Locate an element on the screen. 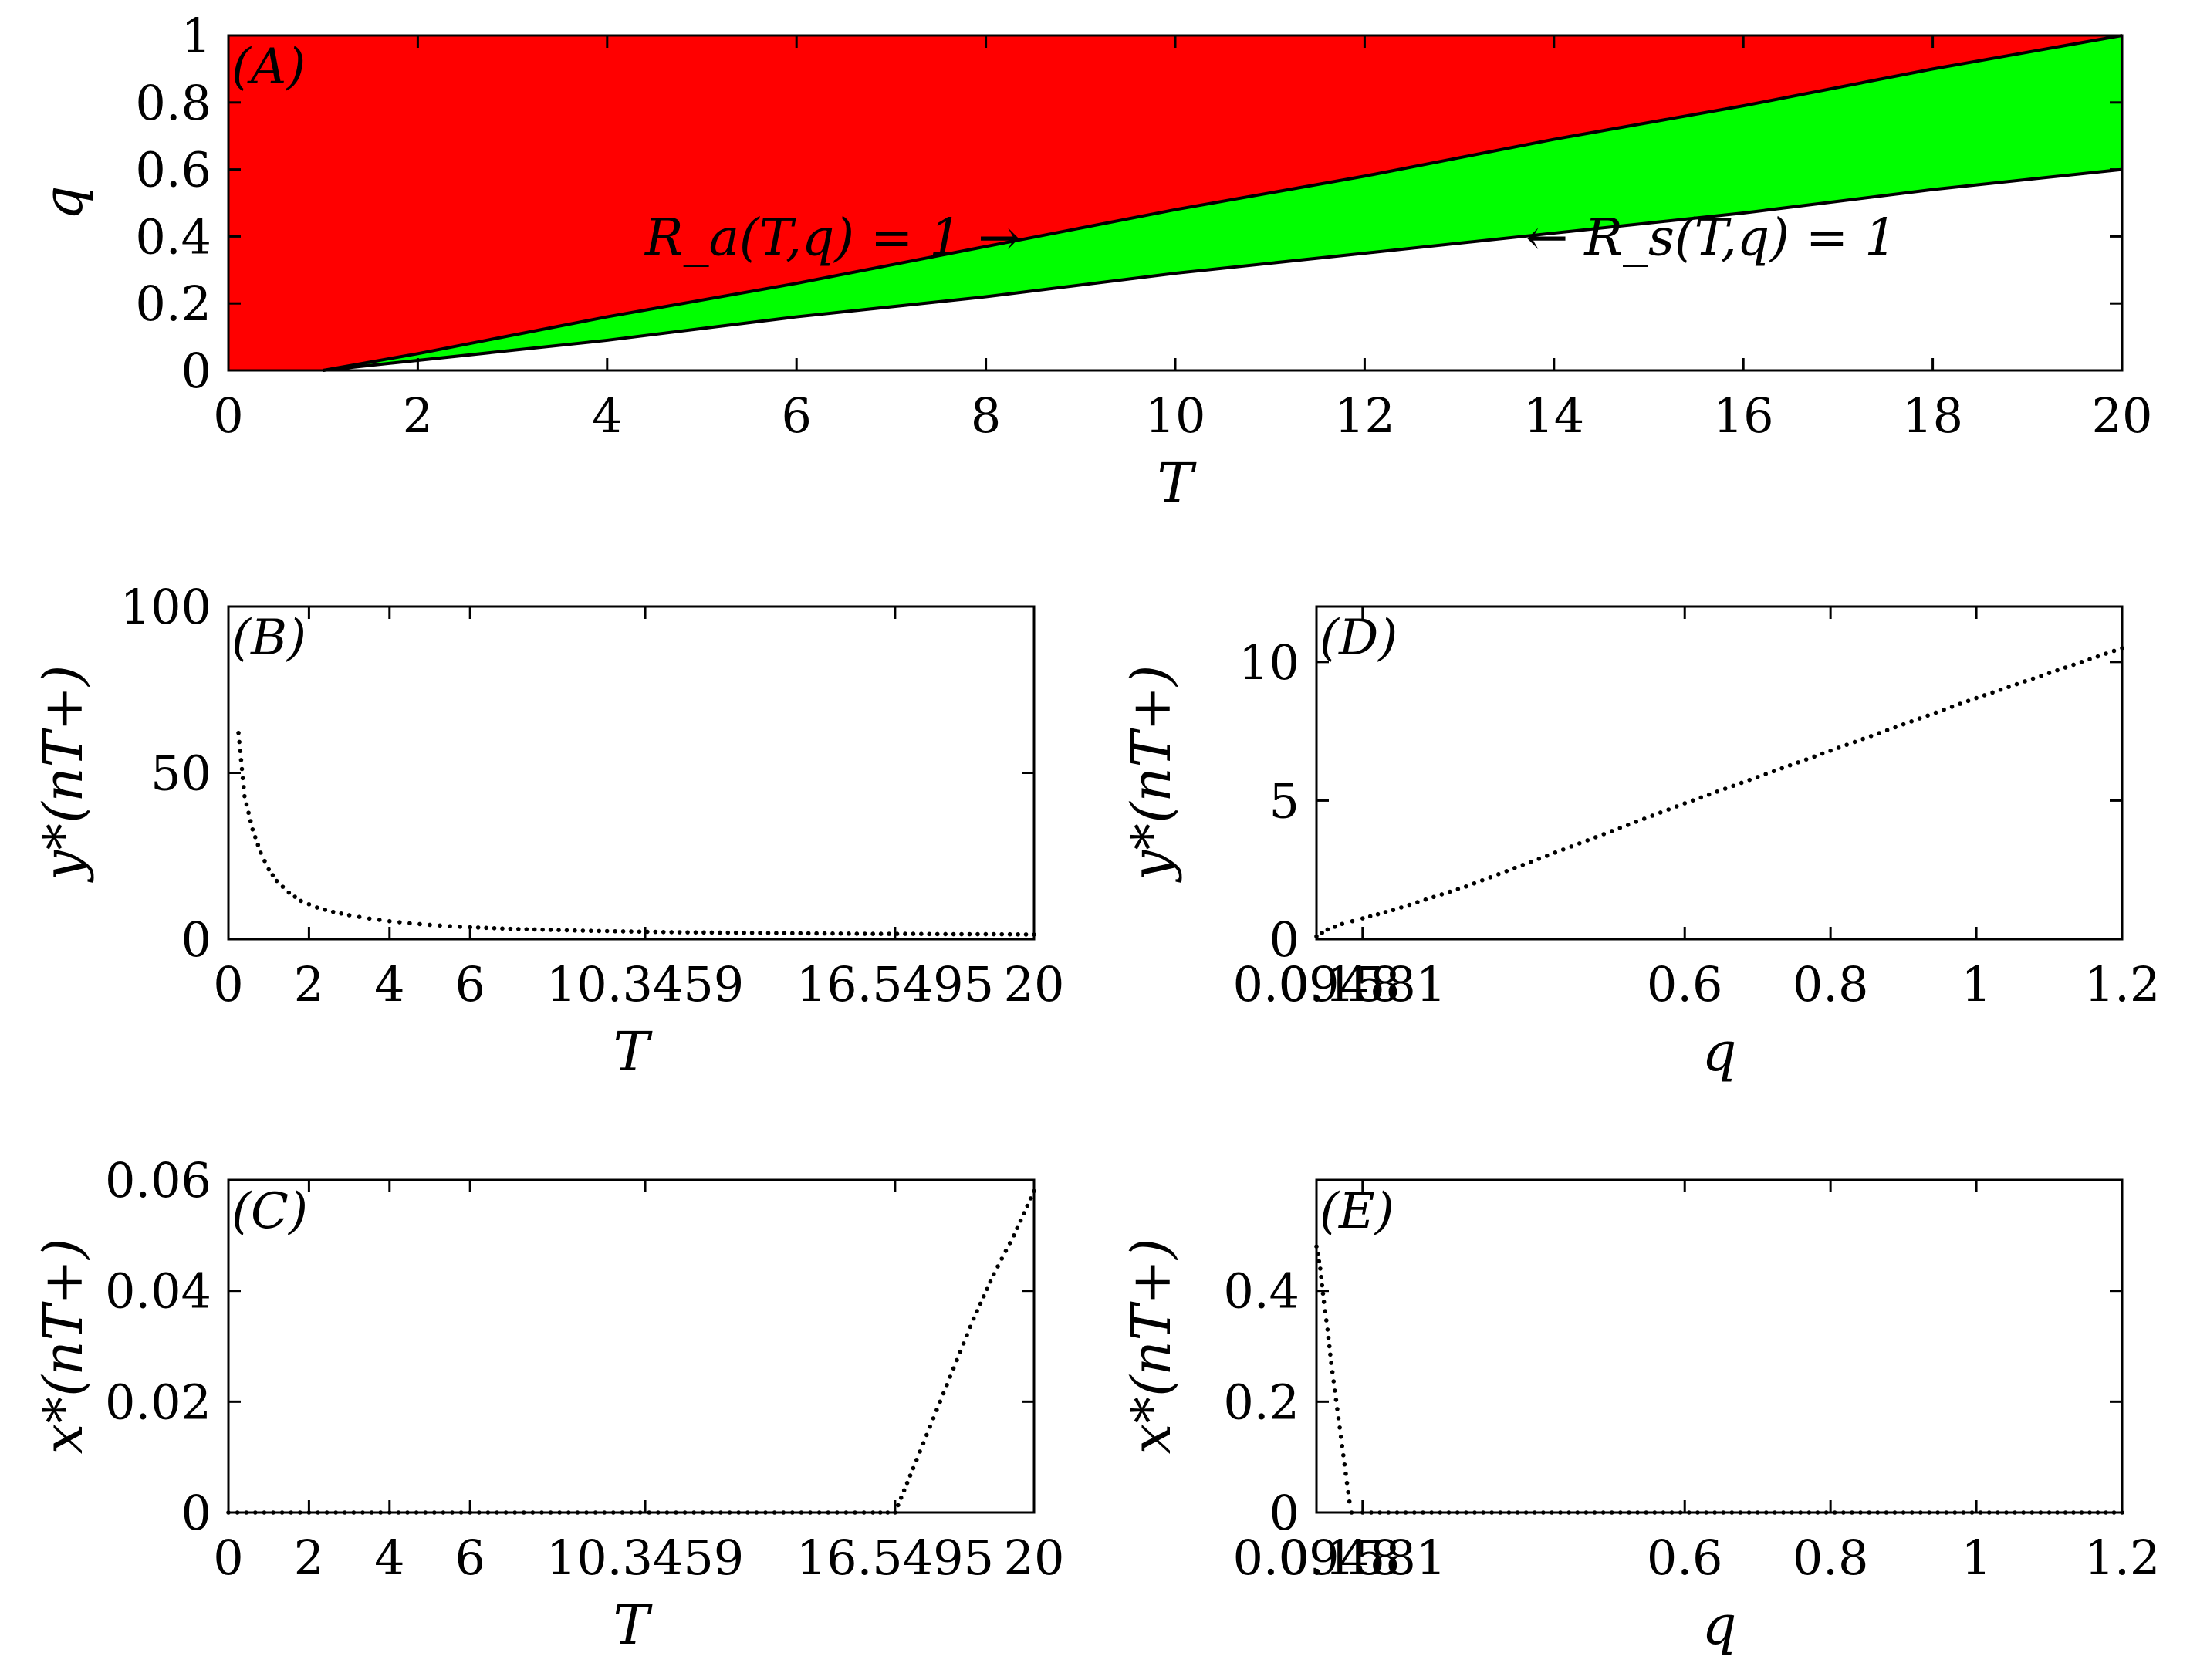  x-tick-label: 1.2 is located at coordinates (2122, 1558).